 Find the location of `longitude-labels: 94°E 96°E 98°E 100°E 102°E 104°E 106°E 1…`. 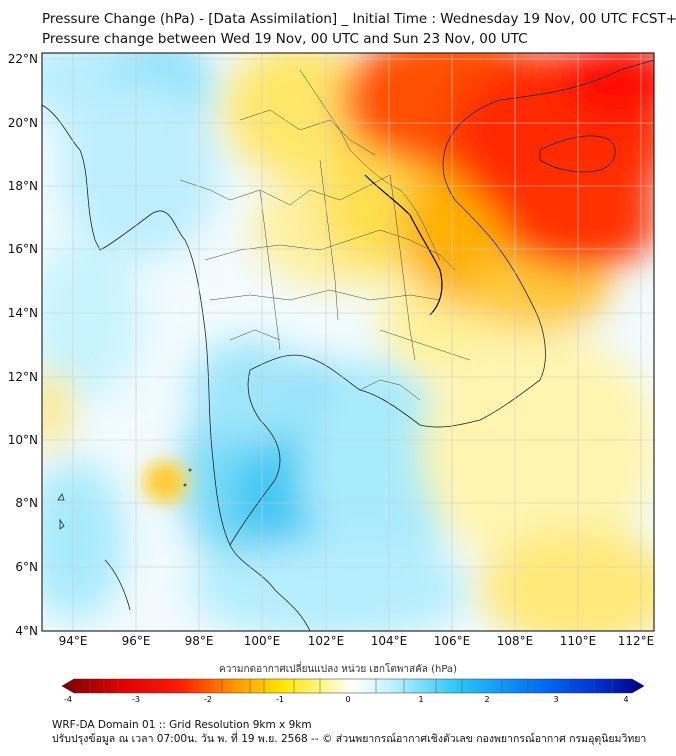

longitude-labels: 94°E 96°E 98°E 100°E 102°E 104°E 106°E 1… is located at coordinates (357, 641).